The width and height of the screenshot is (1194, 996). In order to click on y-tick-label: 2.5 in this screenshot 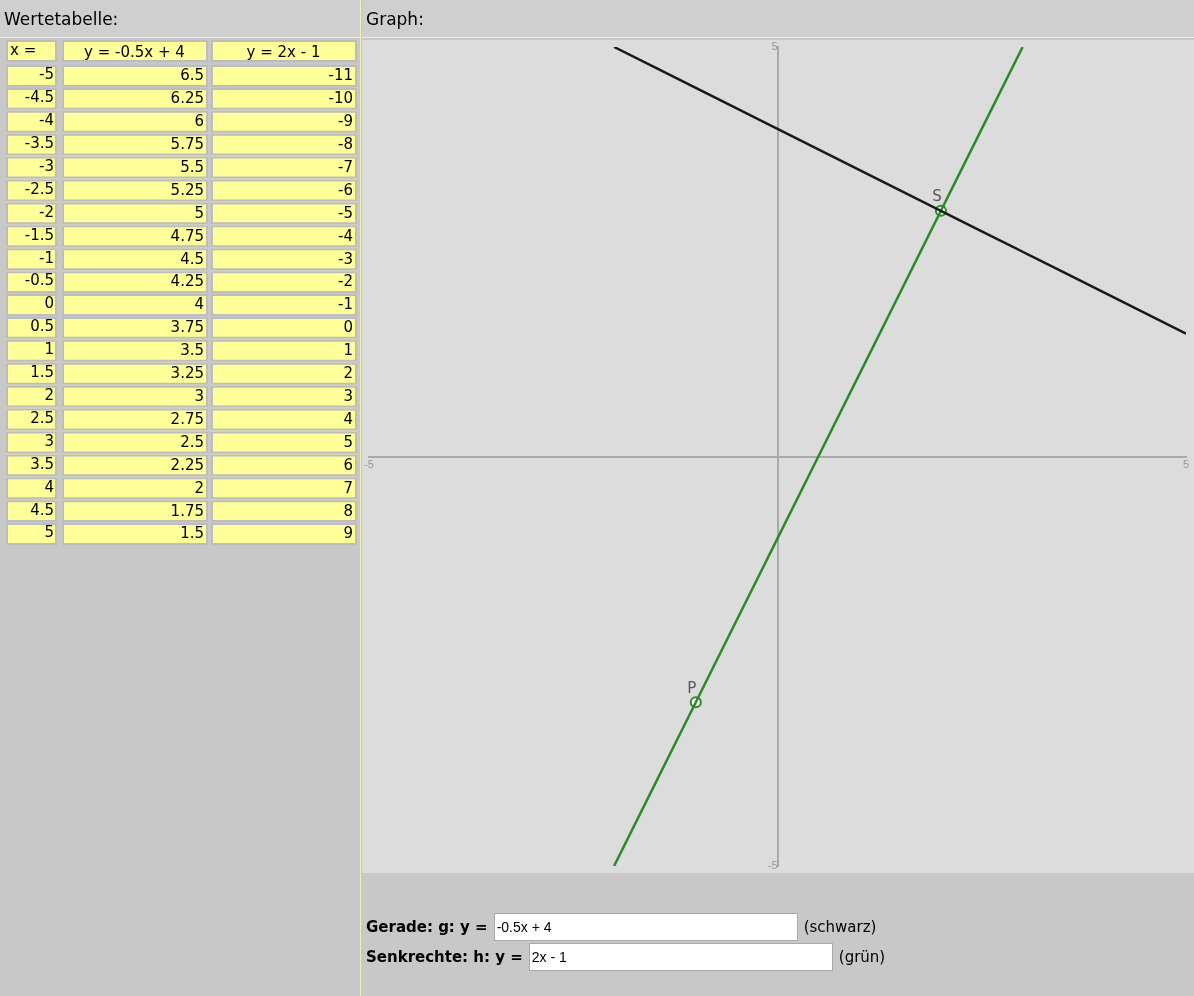, I will do `click(42, 417)`.